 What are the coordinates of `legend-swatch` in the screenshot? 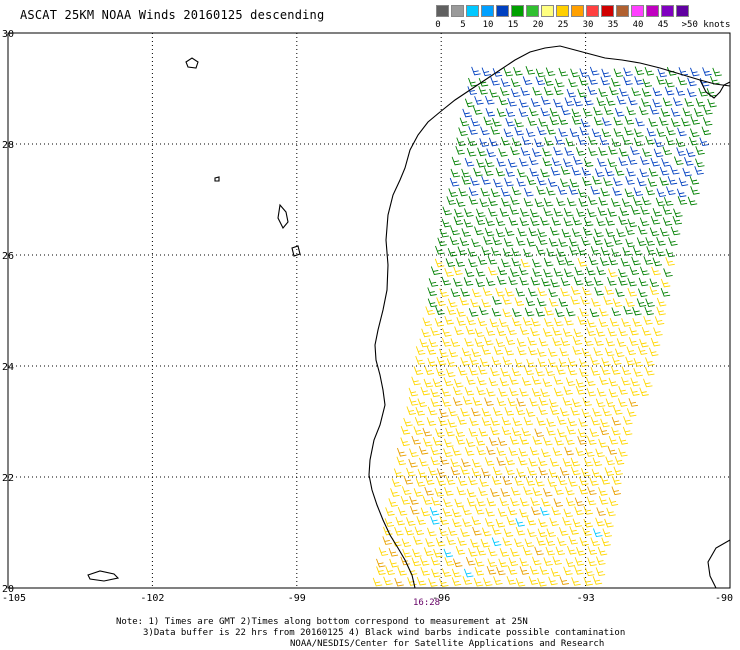 It's located at (652, 11).